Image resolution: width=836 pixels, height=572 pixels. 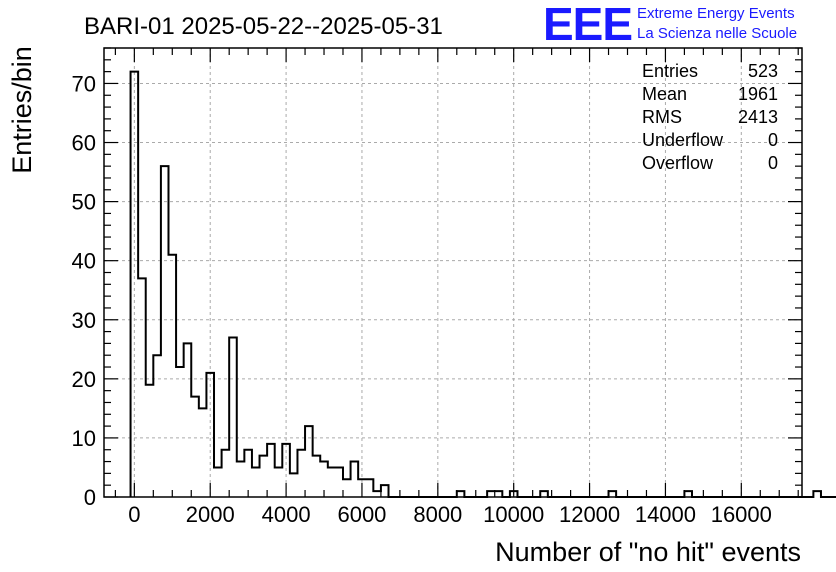 I want to click on logo-mark: EEE, so click(x=587, y=25).